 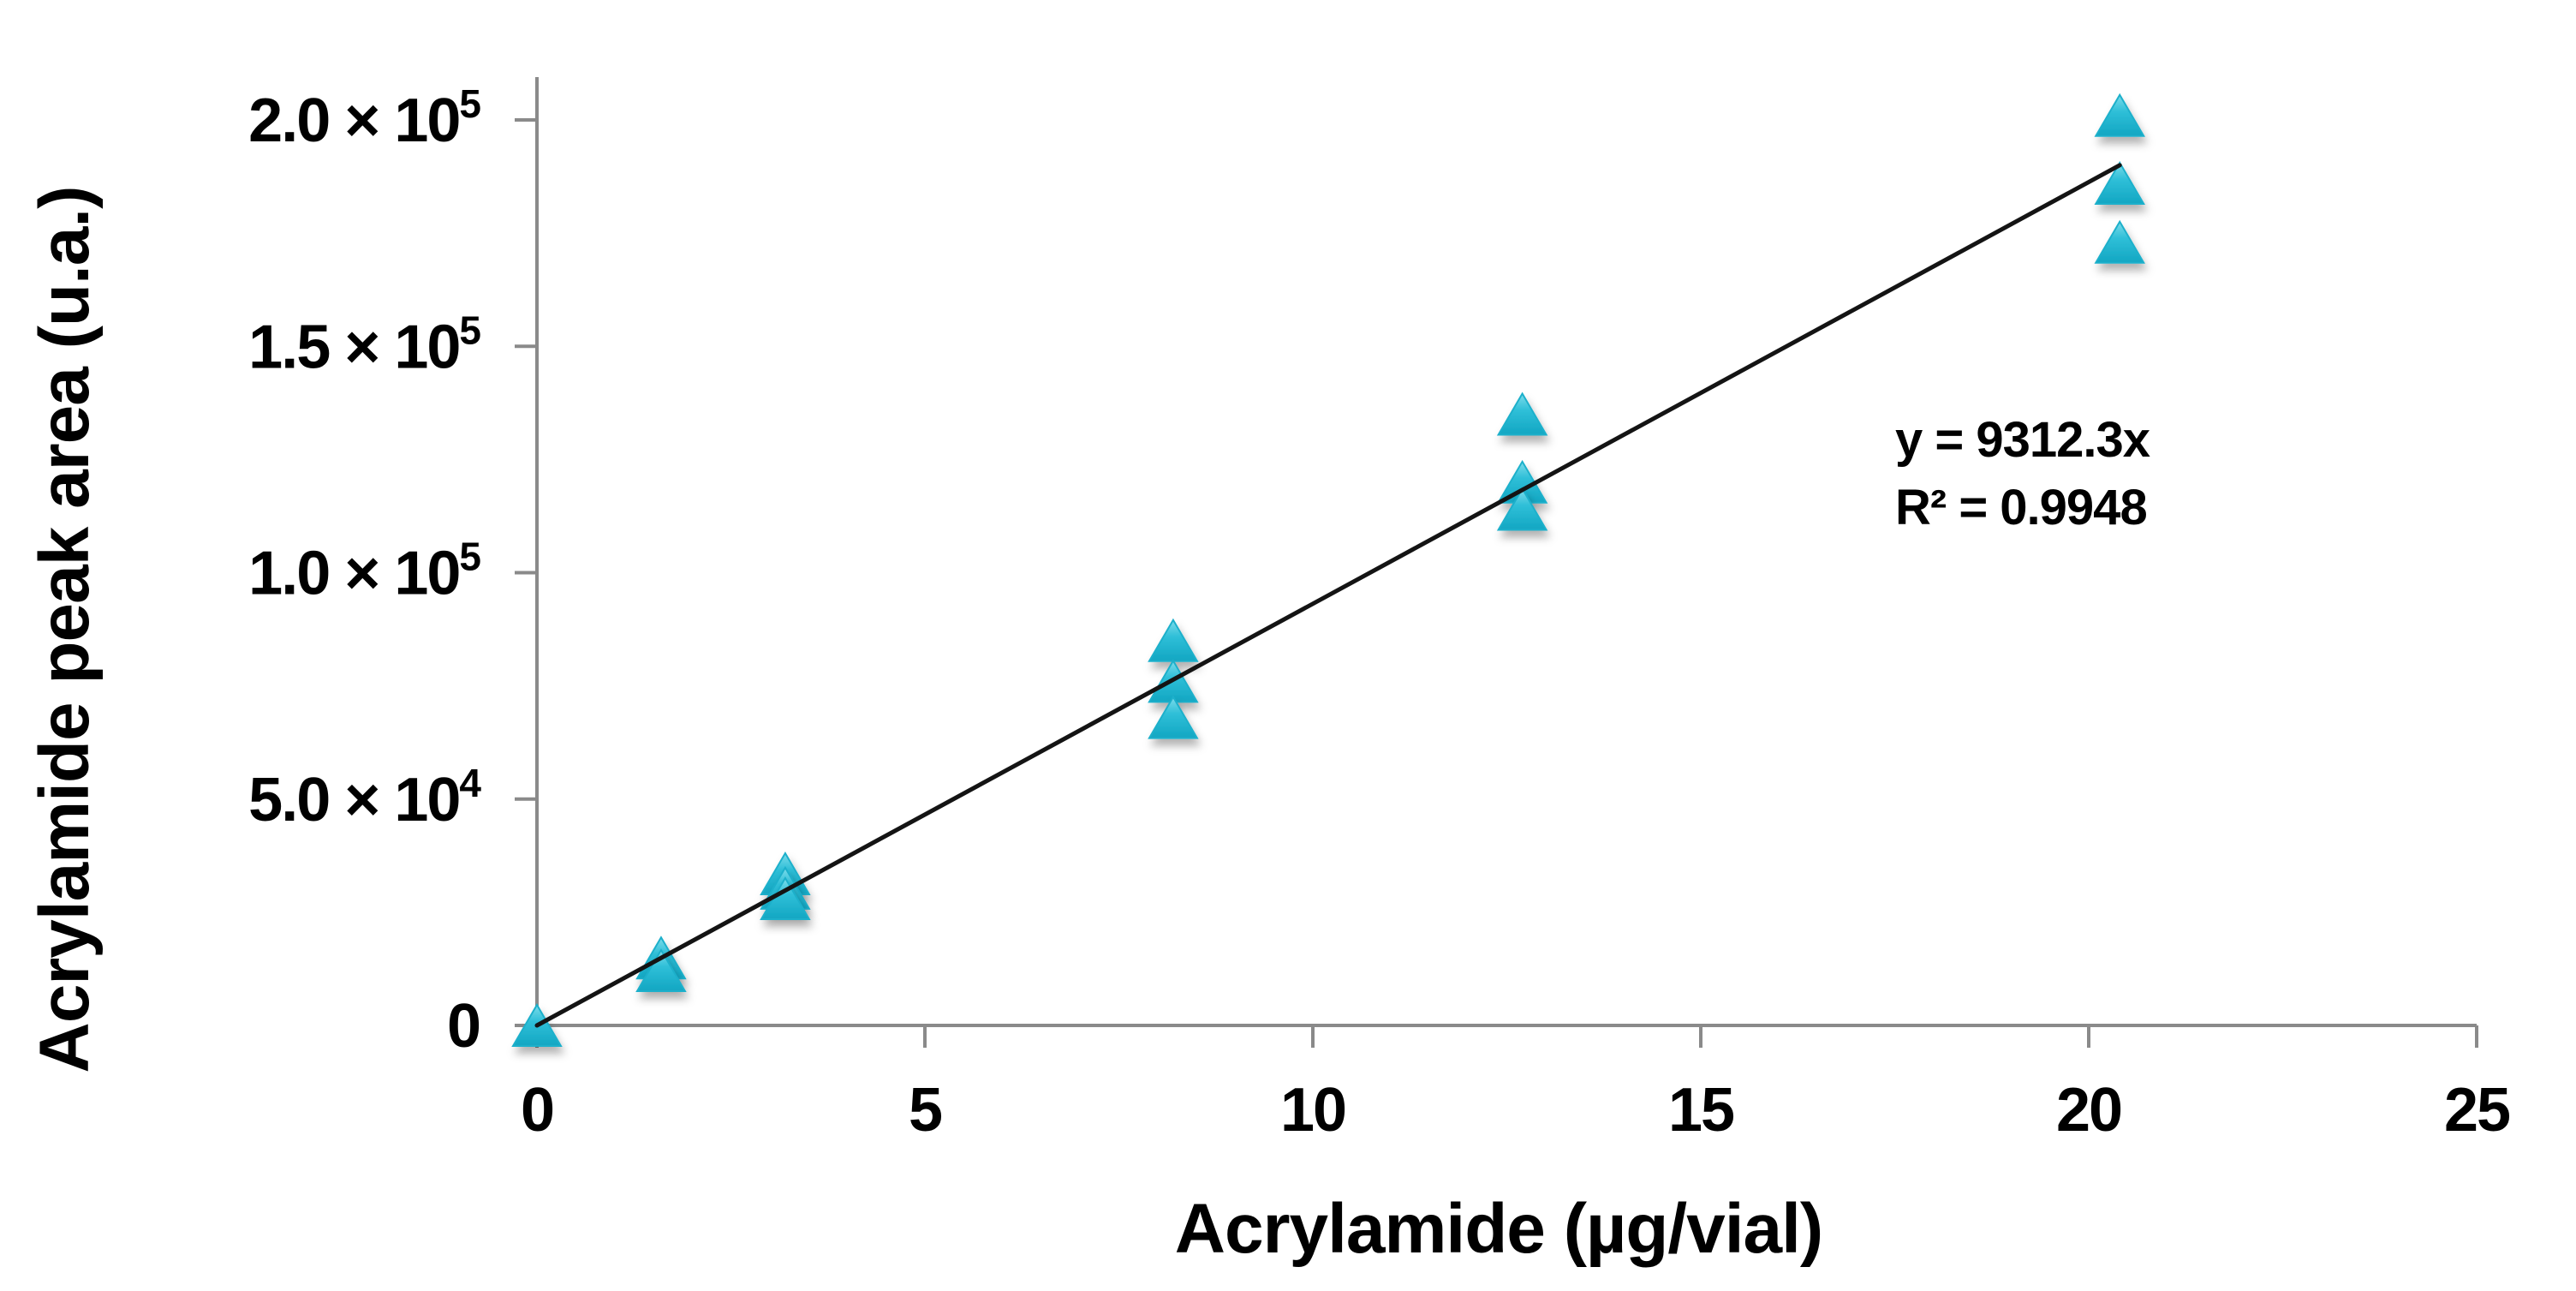 I want to click on x-axis-ticks: 0 5 10 15 20 25, so click(x=1517, y=1085).